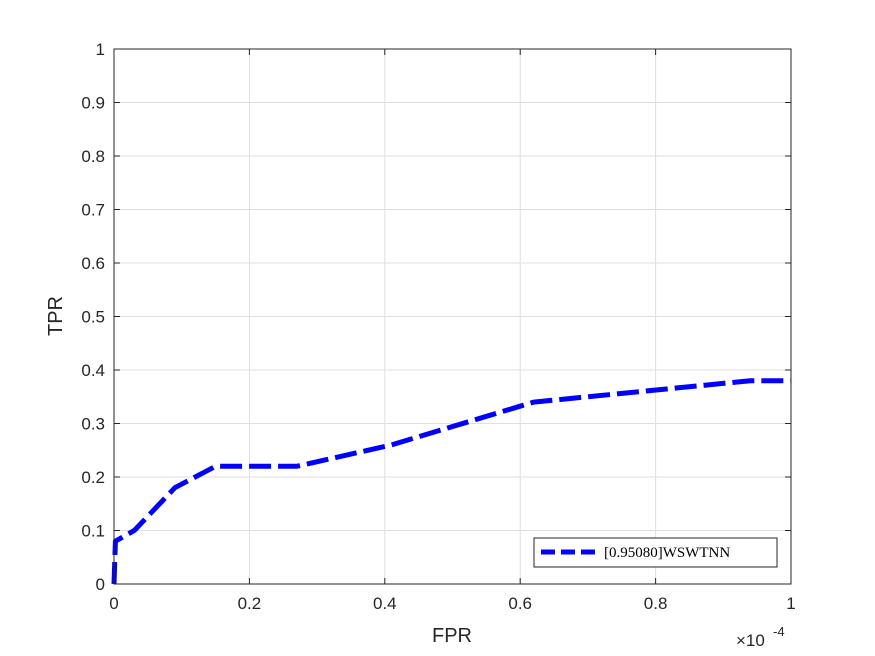 This screenshot has height=656, width=875. What do you see at coordinates (790, 603) in the screenshot?
I see `x-tick-label: 1` at bounding box center [790, 603].